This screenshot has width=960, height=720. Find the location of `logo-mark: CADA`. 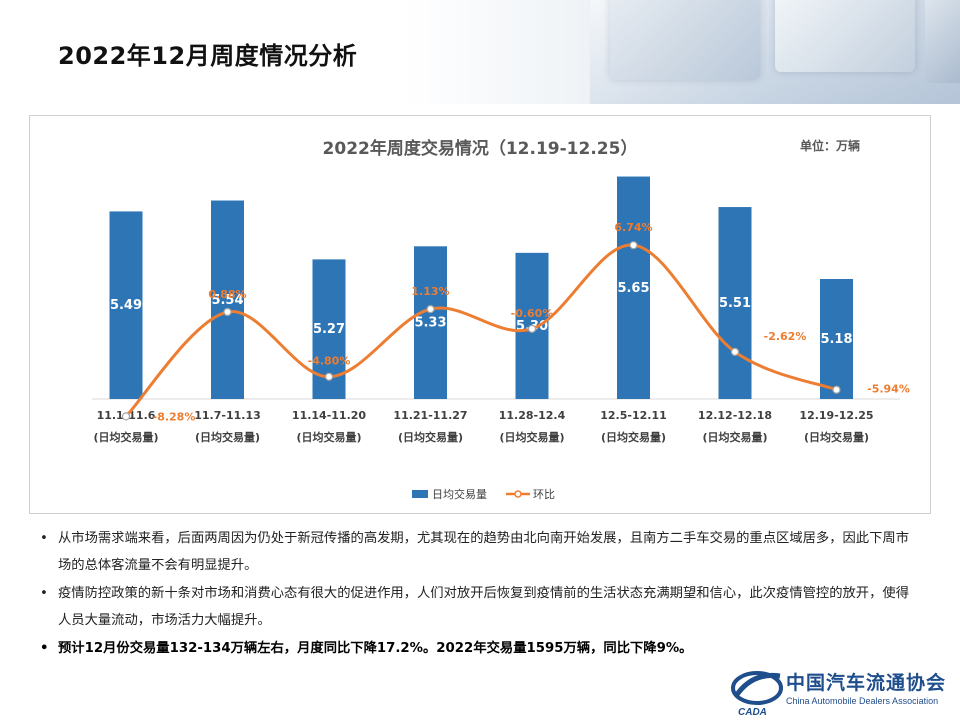

logo-mark: CADA is located at coordinates (752, 712).